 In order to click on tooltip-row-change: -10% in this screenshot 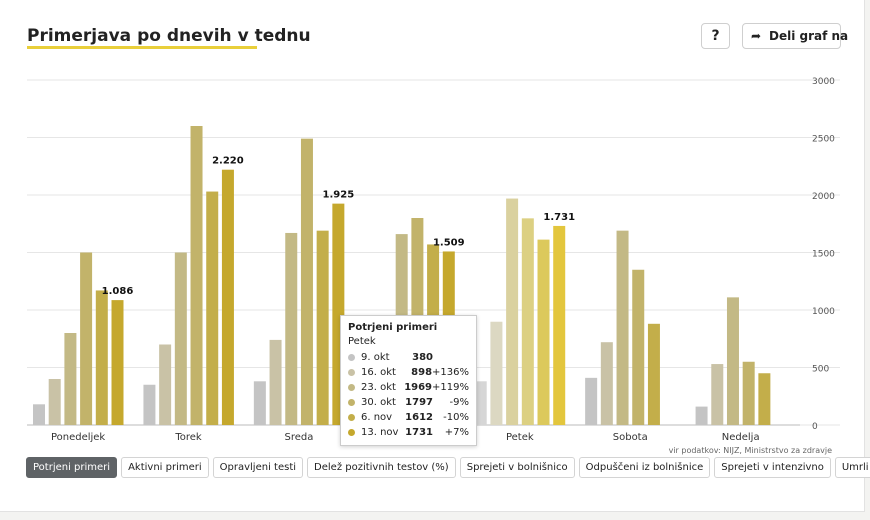, I will do `click(456, 417)`.